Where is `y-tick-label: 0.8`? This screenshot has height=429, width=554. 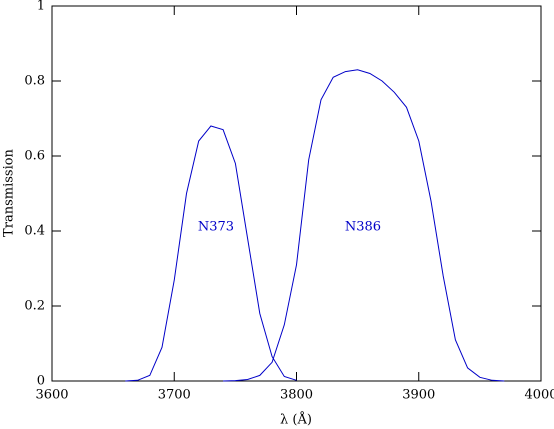
y-tick-label: 0.8 is located at coordinates (34, 81).